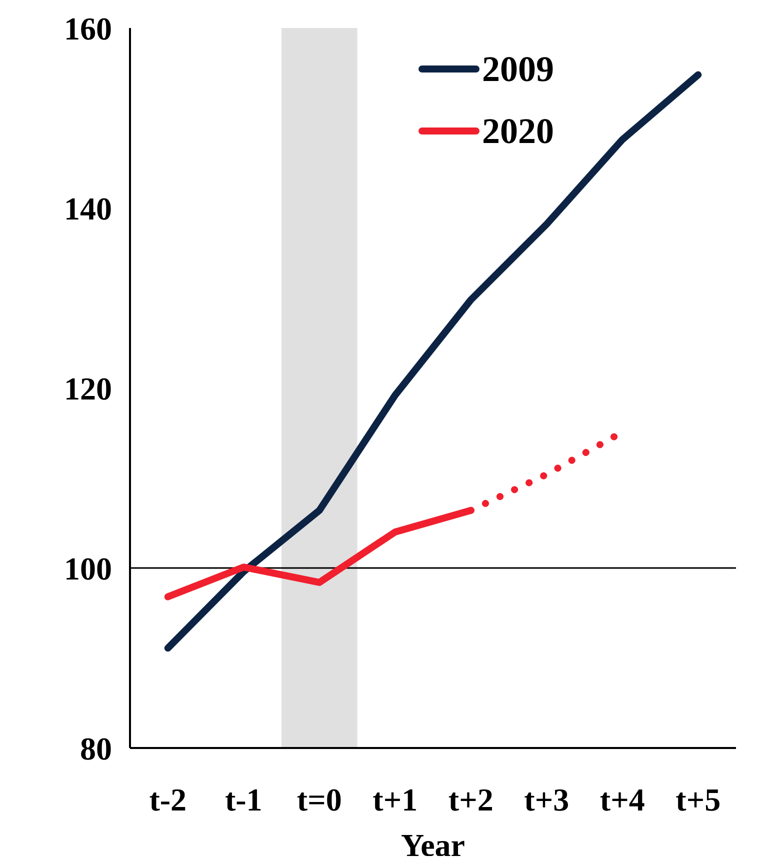 The height and width of the screenshot is (864, 764). Describe the element at coordinates (622, 800) in the screenshot. I see `x-tick-label: t+4` at that location.